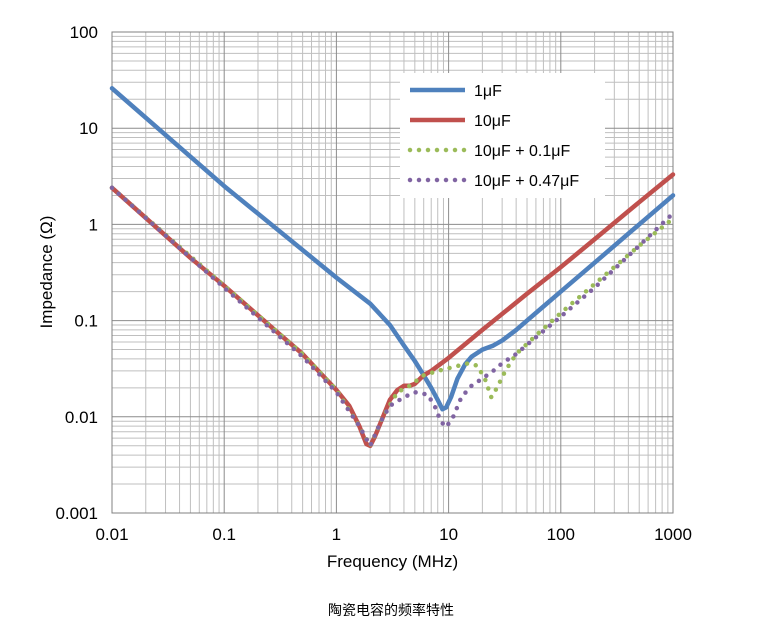 The image size is (782, 634). Describe the element at coordinates (93, 224) in the screenshot. I see `y-tick-label: 1` at that location.